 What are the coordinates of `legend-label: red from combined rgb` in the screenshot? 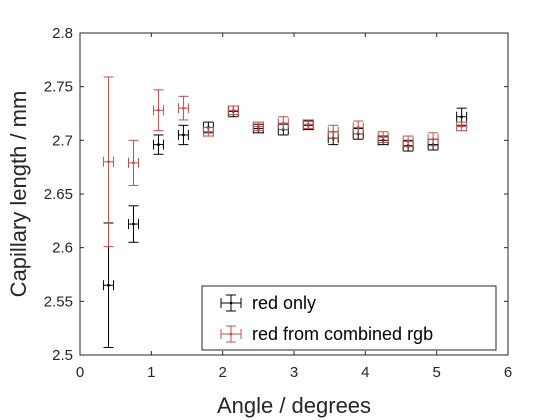 It's located at (342, 334).